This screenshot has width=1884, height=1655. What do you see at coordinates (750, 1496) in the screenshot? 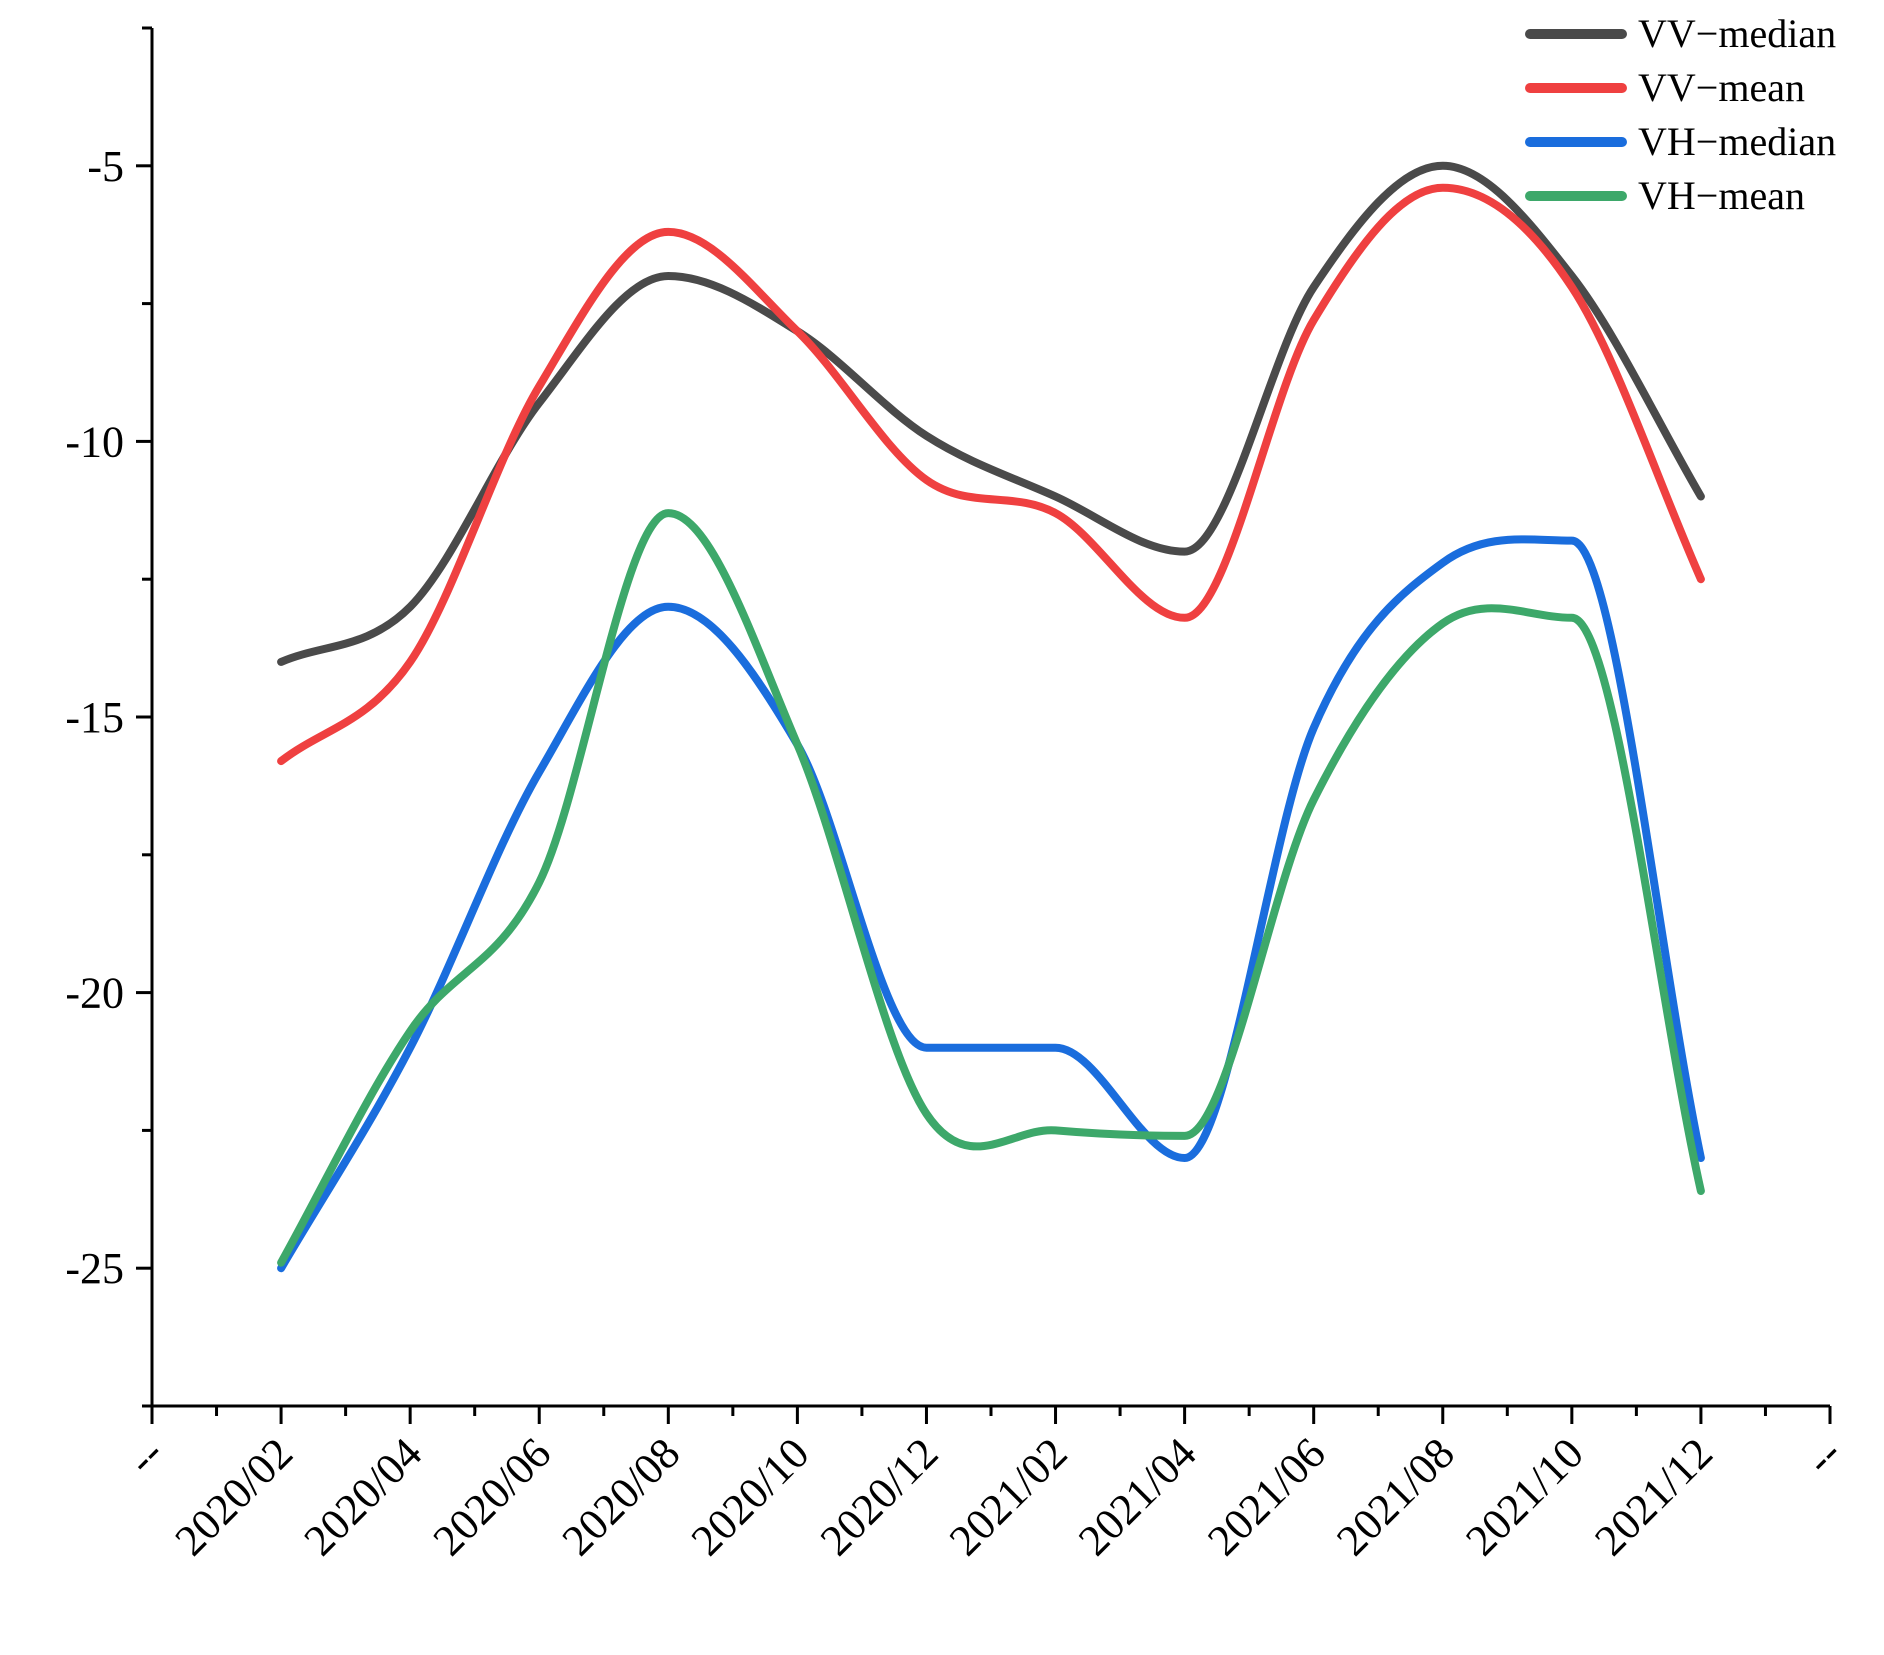
I see `x-tick-label: 2020/10` at bounding box center [750, 1496].